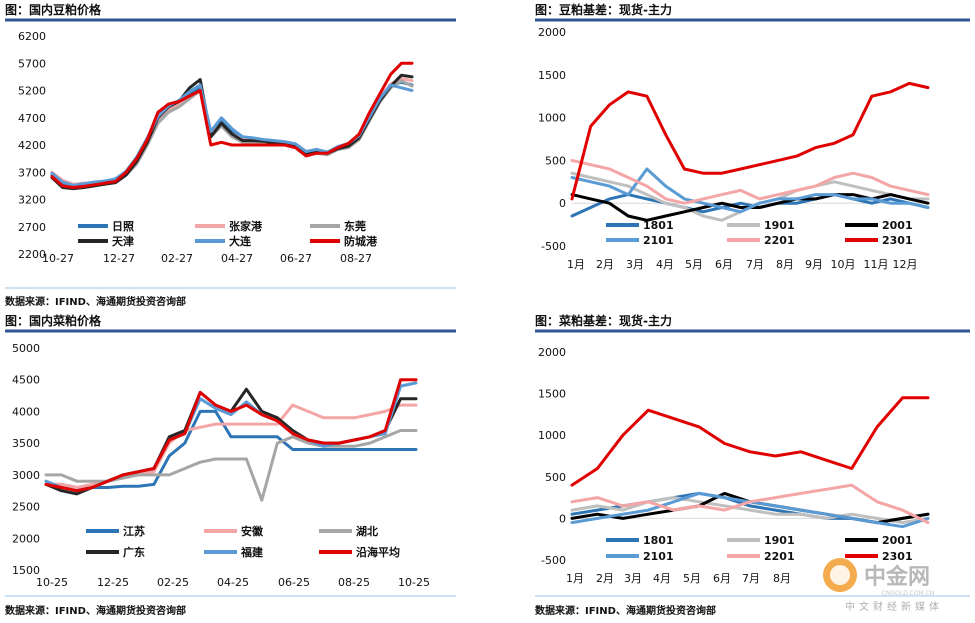  What do you see at coordinates (231, 465) in the screenshot?
I see `series-line-湖北` at bounding box center [231, 465].